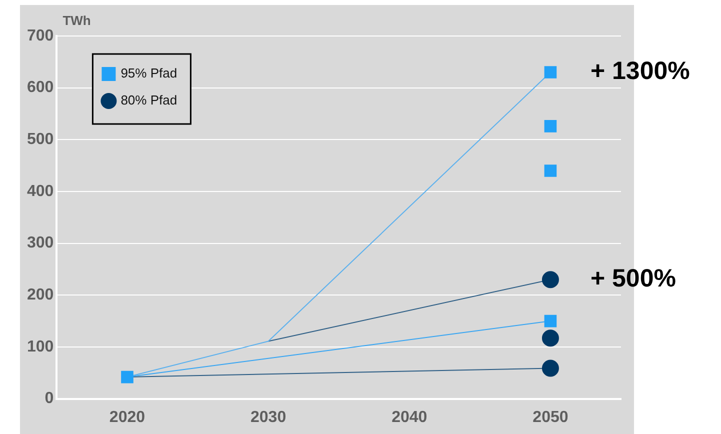 The image size is (721, 434). Describe the element at coordinates (40, 139) in the screenshot. I see `y-tick-label: 500` at that location.